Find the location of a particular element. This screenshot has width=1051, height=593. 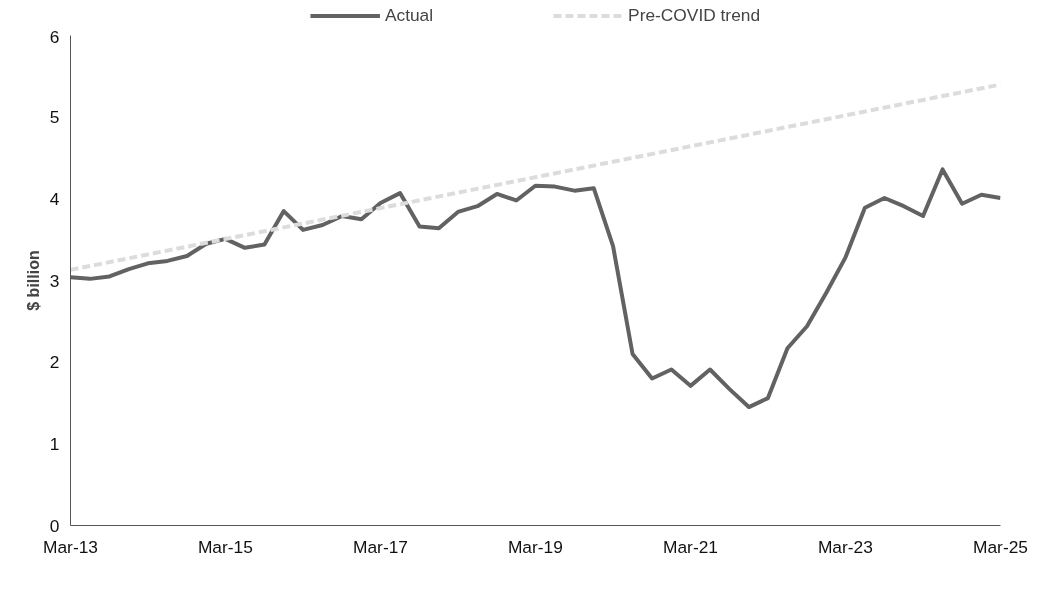

y-tick-label: 4 is located at coordinates (54, 198).